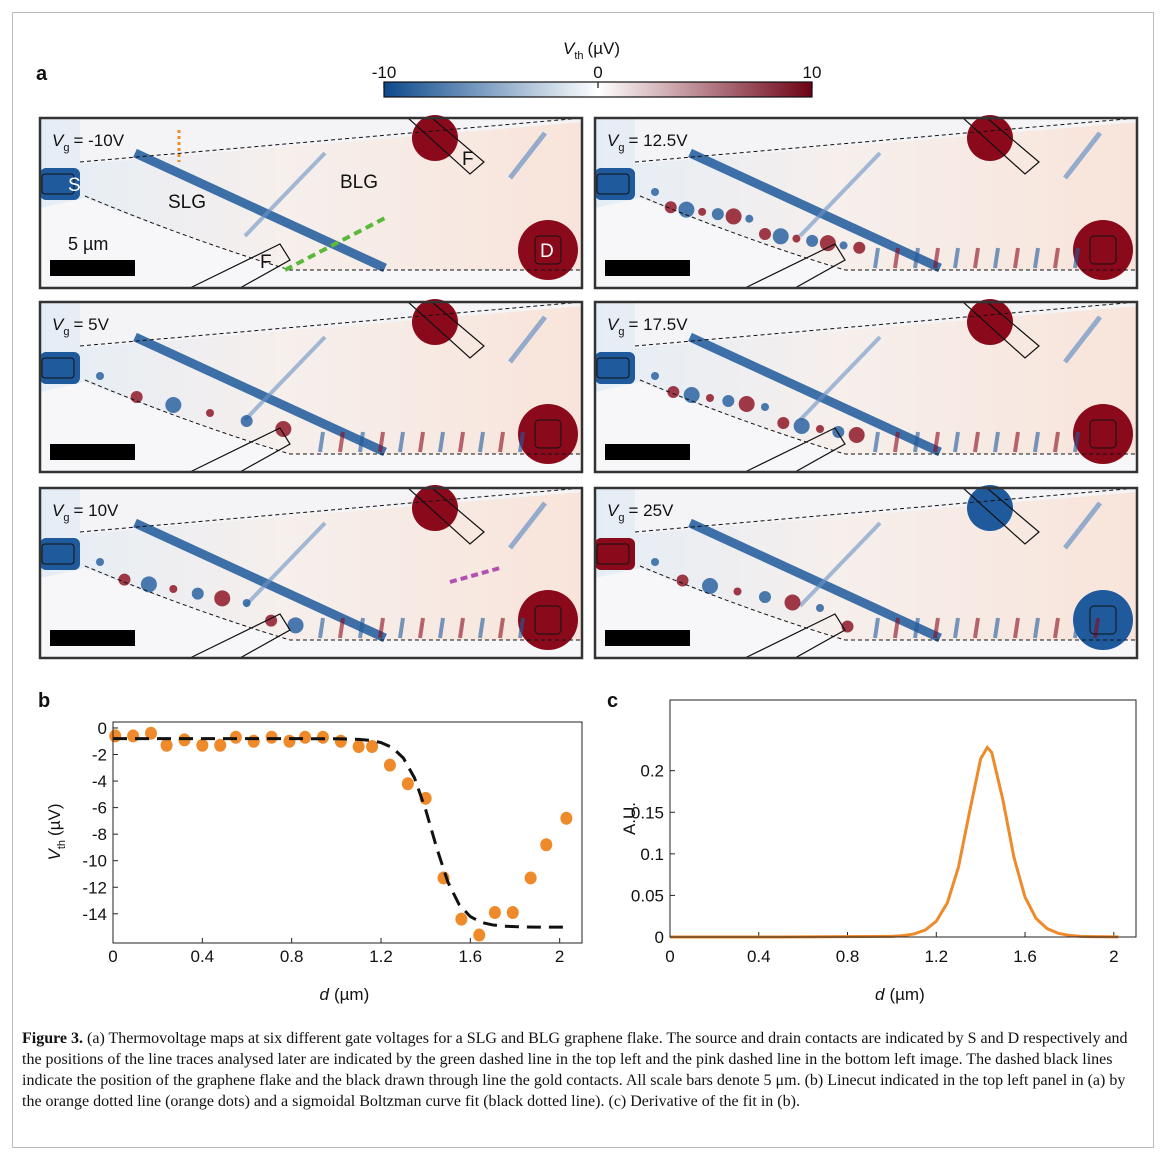  What do you see at coordinates (848, 956) in the screenshot?
I see `x-tick-label: 0.8` at bounding box center [848, 956].